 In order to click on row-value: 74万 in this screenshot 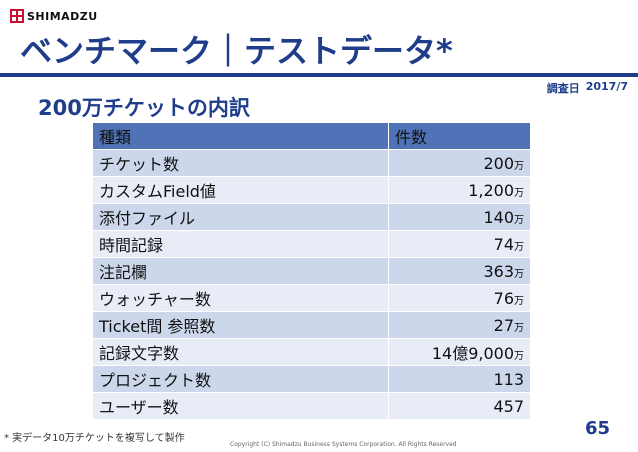, I will do `click(459, 244)`.